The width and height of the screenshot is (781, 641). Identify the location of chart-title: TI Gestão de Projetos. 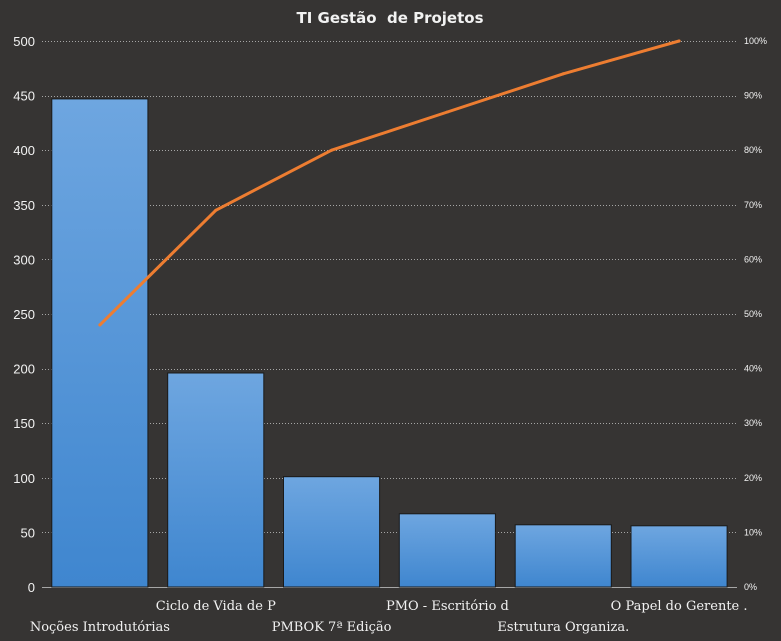
(389, 18).